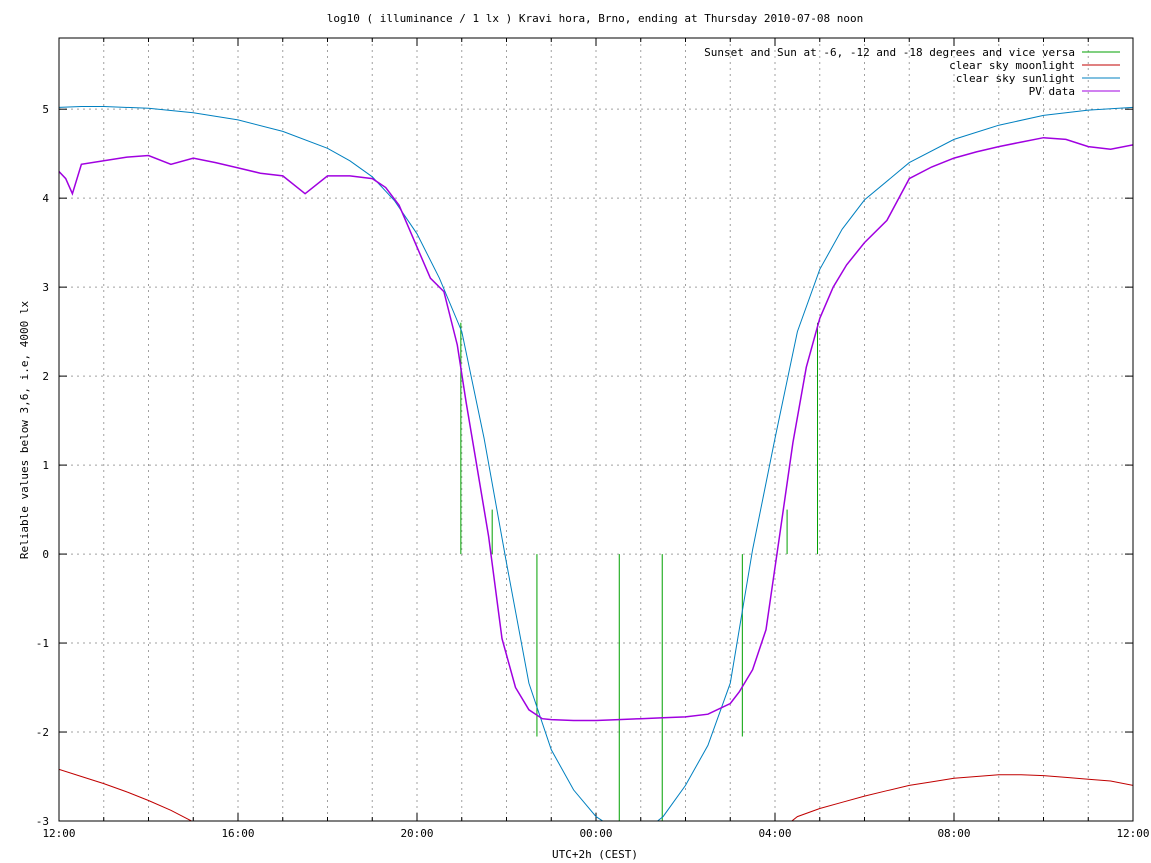 The width and height of the screenshot is (1151, 863). I want to click on x-tick-label: 00:00, so click(595, 833).